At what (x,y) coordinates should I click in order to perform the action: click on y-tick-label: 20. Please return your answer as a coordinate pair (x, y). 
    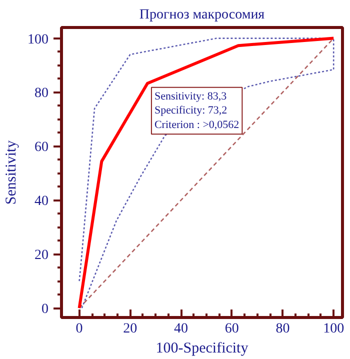
    Looking at the image, I should click on (41, 256).